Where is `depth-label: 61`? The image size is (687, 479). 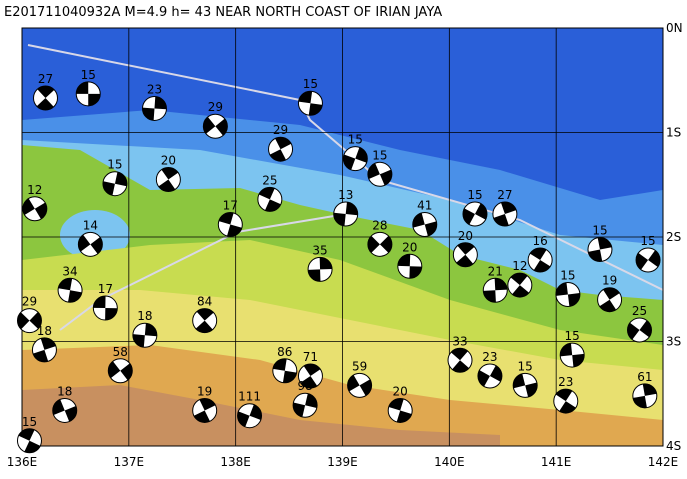 depth-label: 61 is located at coordinates (644, 377).